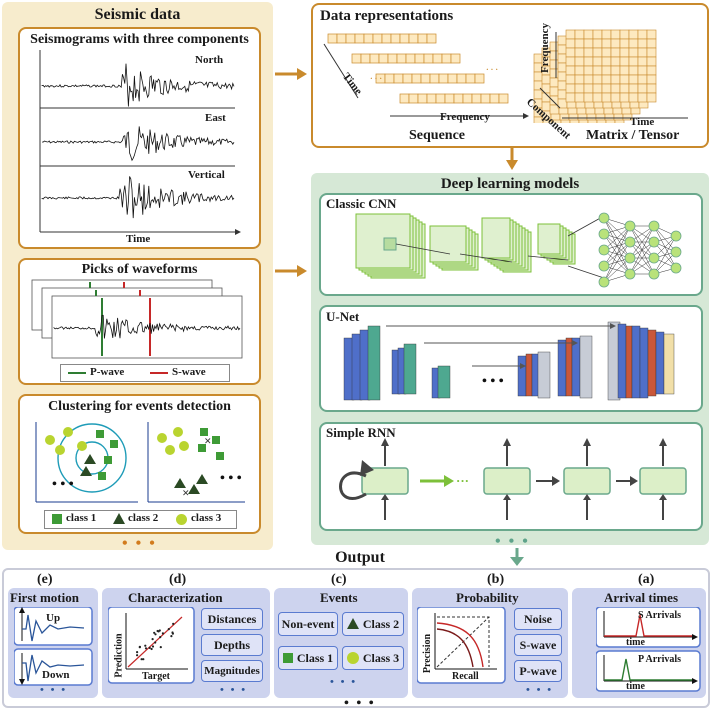 The image size is (715, 712). What do you see at coordinates (353, 623) in the screenshot?
I see `events-class2-triangle-icon` at bounding box center [353, 623].